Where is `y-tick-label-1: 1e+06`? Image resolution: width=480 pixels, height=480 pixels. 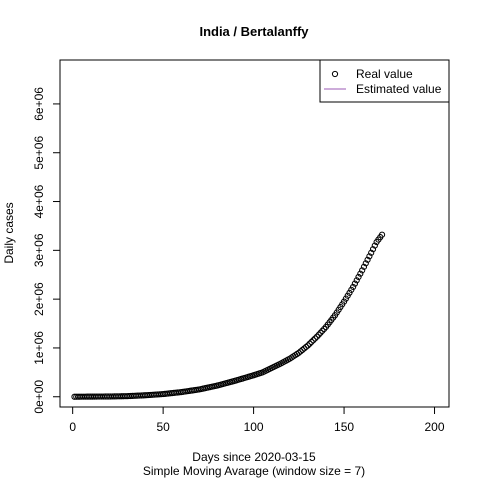 y-tick-label-1: 1e+06 is located at coordinates (39, 348).